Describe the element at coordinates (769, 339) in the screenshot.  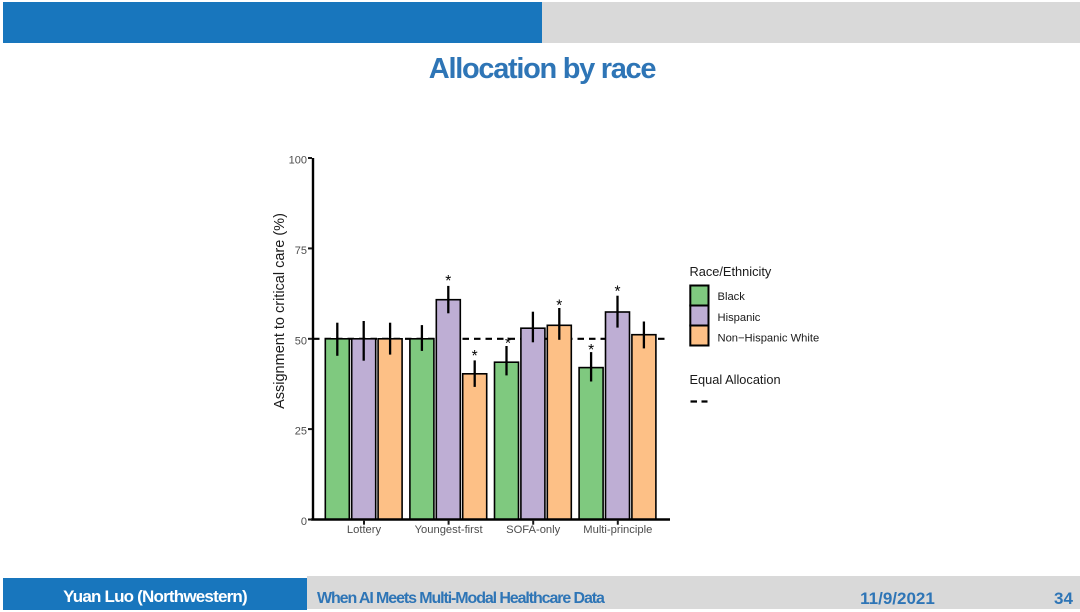
I see `svg-text: Non−Hispanic White` at that location.